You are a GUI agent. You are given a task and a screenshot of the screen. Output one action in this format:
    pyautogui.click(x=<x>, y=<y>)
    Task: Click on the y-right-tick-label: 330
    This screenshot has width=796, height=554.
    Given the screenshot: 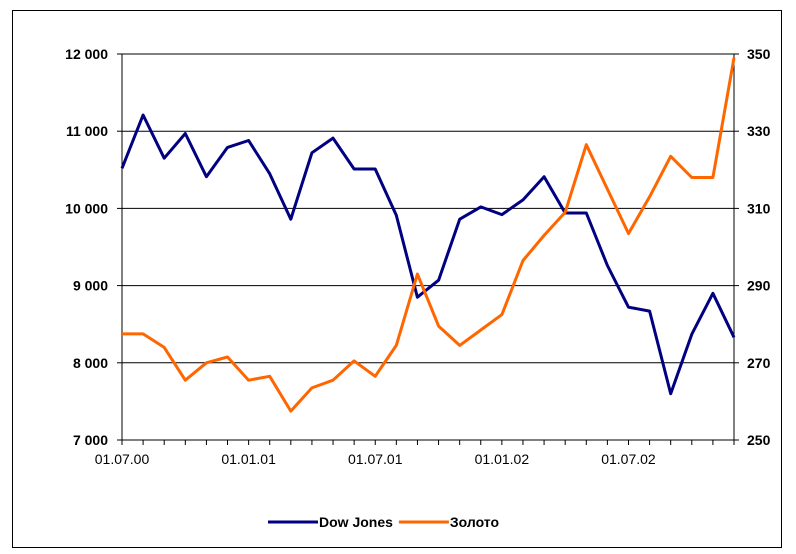 What is the action you would take?
    pyautogui.click(x=759, y=131)
    